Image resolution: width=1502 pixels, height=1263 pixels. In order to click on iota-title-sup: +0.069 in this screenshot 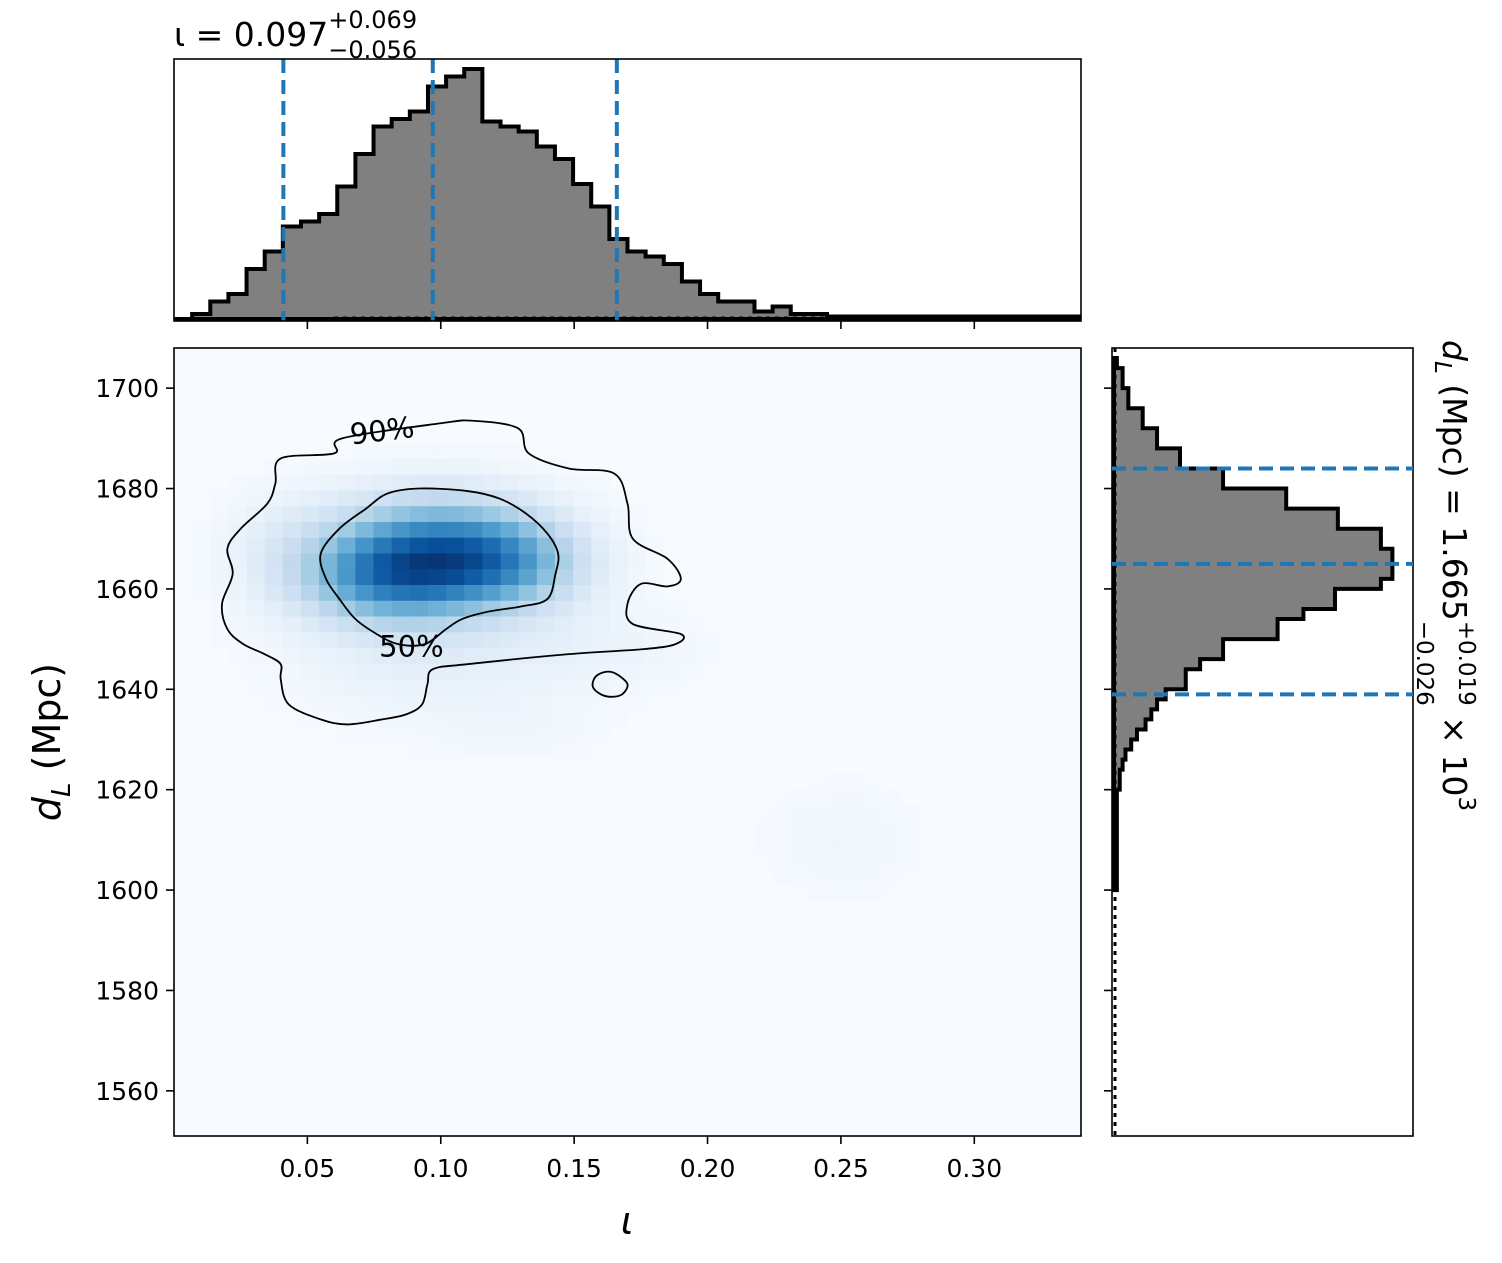, I will do `click(372, 20)`.